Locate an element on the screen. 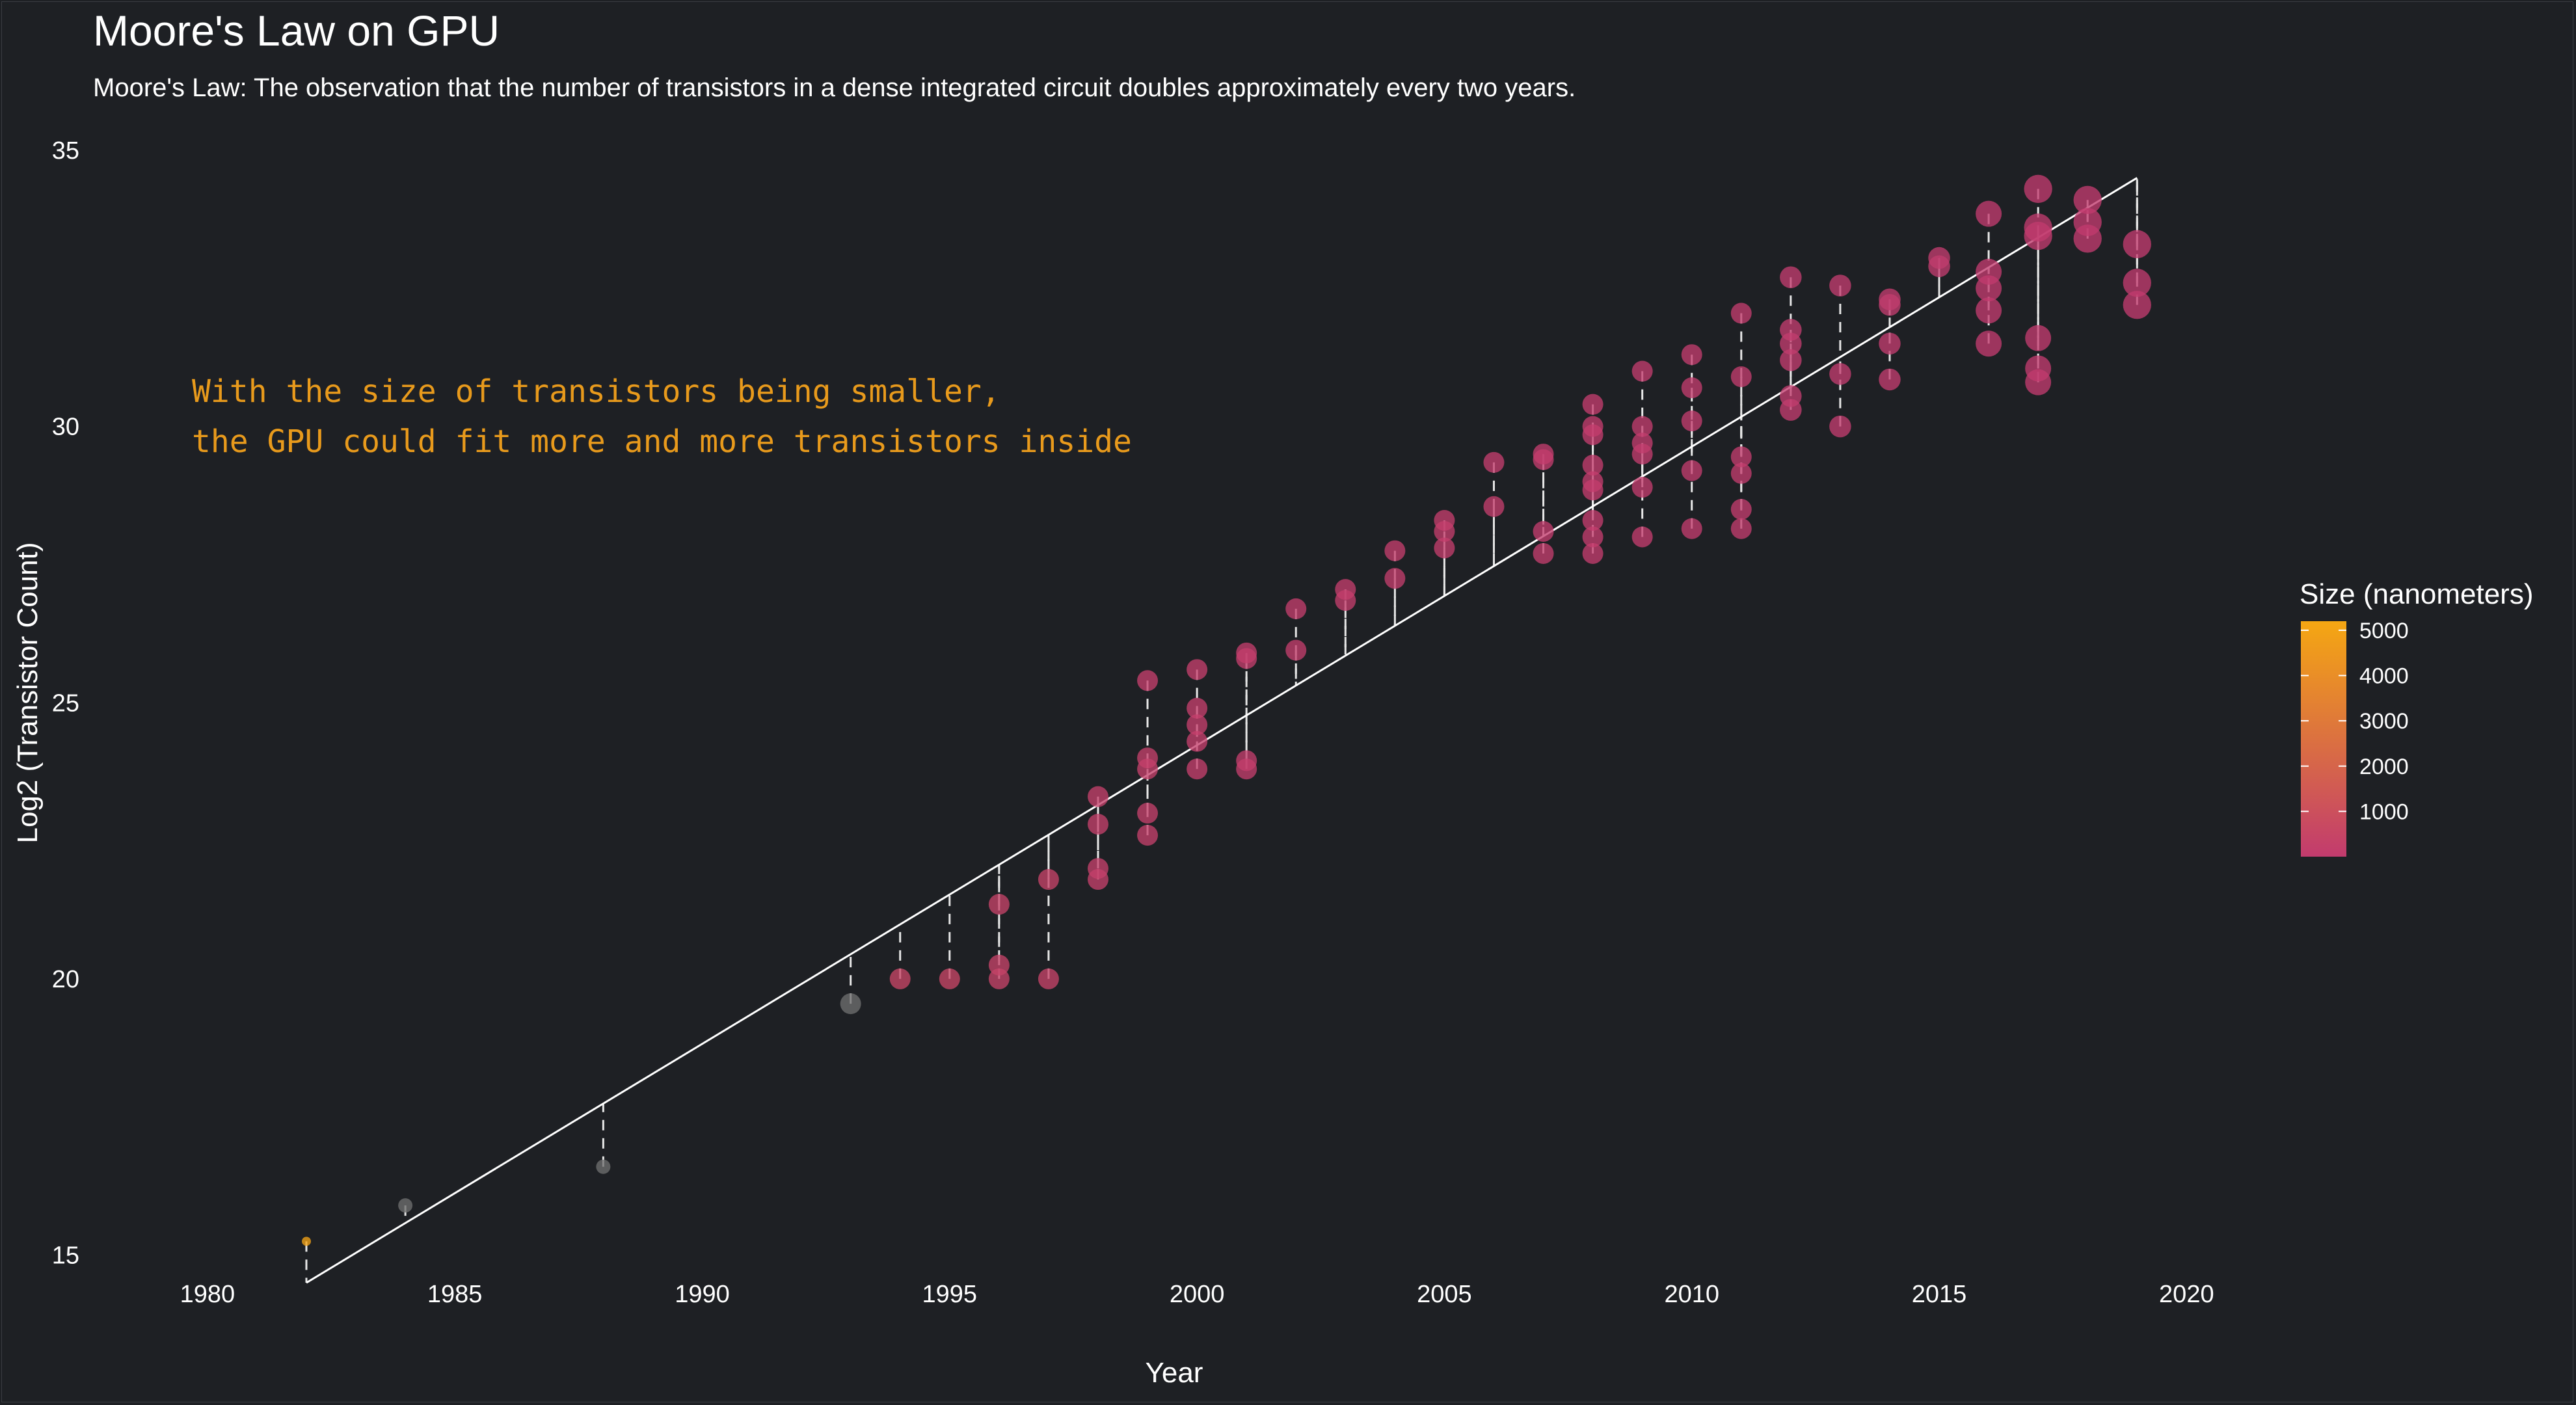  legend-colorbar is located at coordinates (2323, 739).